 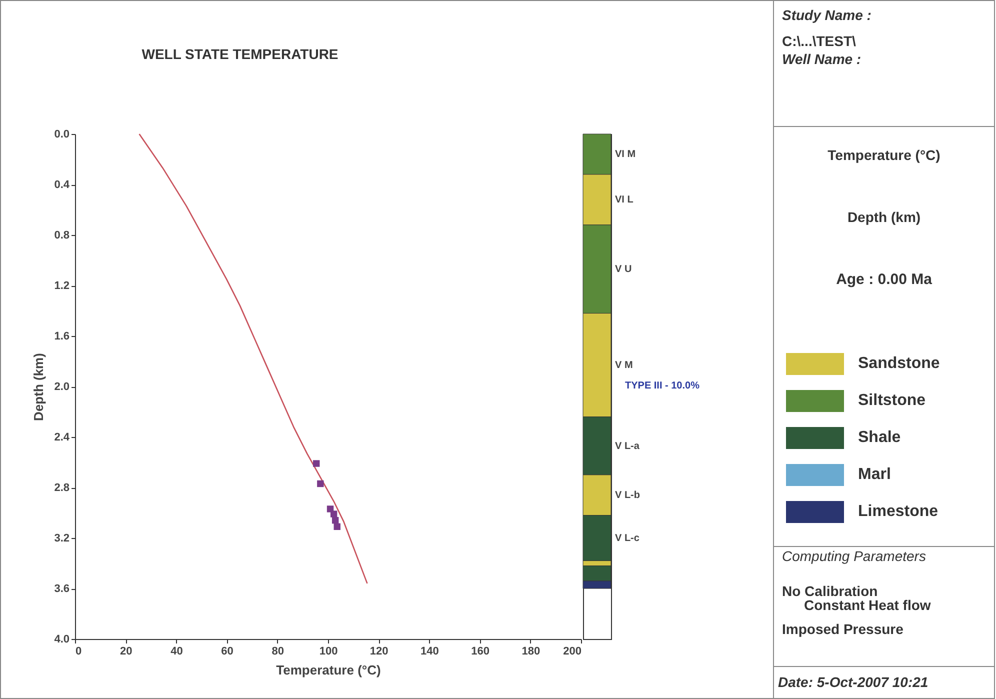 What do you see at coordinates (379, 652) in the screenshot?
I see `x-tick-label: 120` at bounding box center [379, 652].